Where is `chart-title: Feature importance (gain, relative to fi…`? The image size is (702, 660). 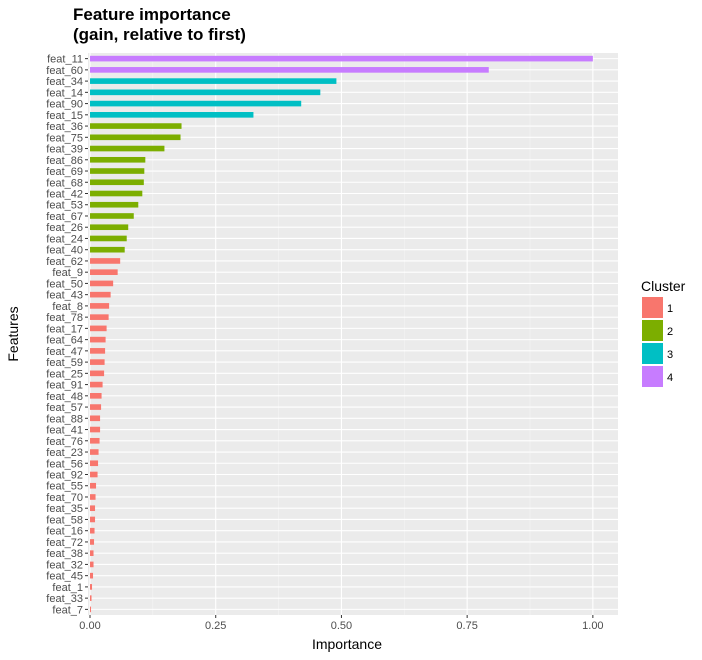 chart-title: Feature importance (gain, relative to fi… is located at coordinates (159, 24).